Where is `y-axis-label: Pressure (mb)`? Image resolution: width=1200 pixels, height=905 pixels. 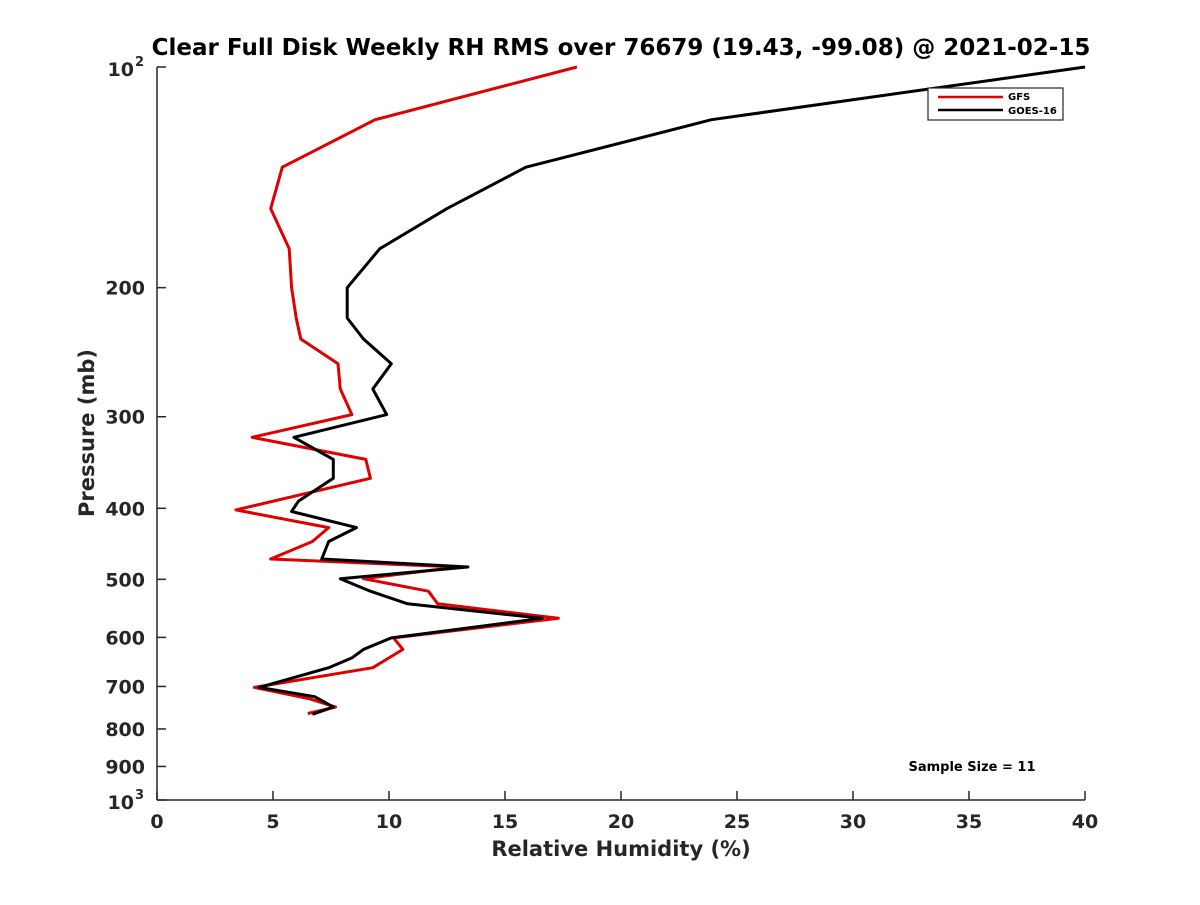
y-axis-label: Pressure (mb) is located at coordinates (87, 433).